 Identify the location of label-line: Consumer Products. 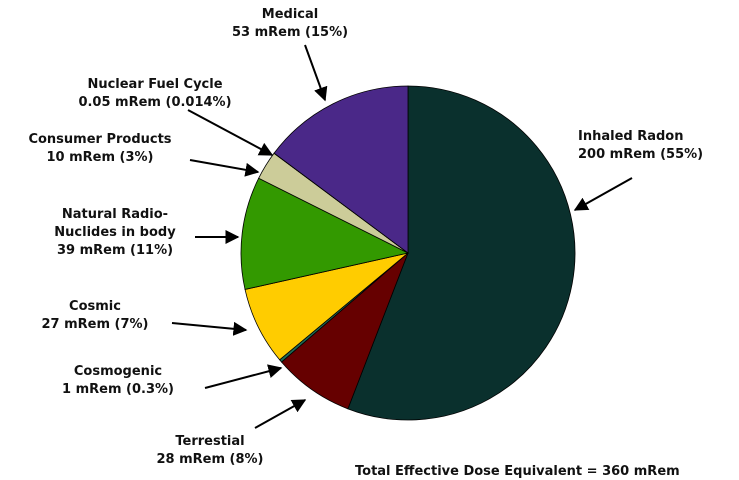
(99, 139).